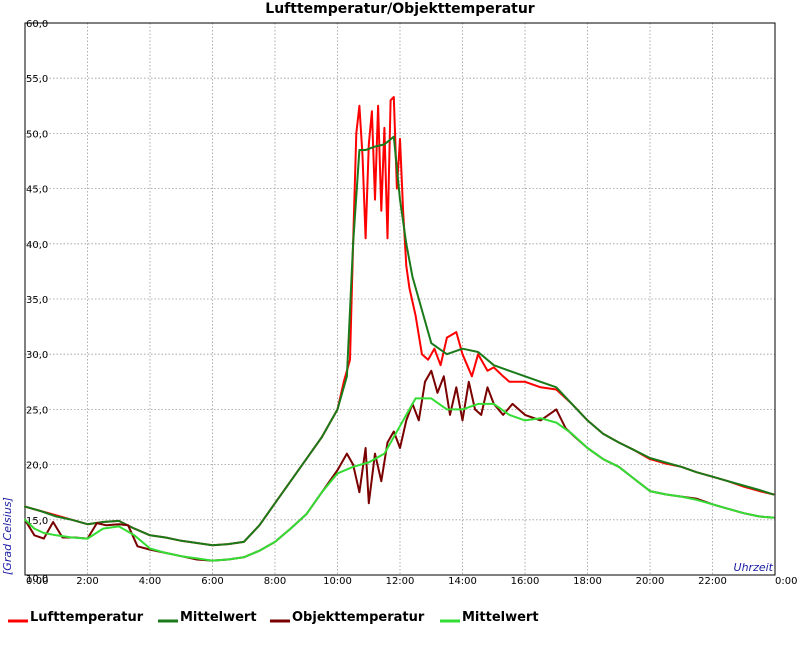  What do you see at coordinates (37, 134) in the screenshot?
I see `y-tick-label: 50,0` at bounding box center [37, 134].